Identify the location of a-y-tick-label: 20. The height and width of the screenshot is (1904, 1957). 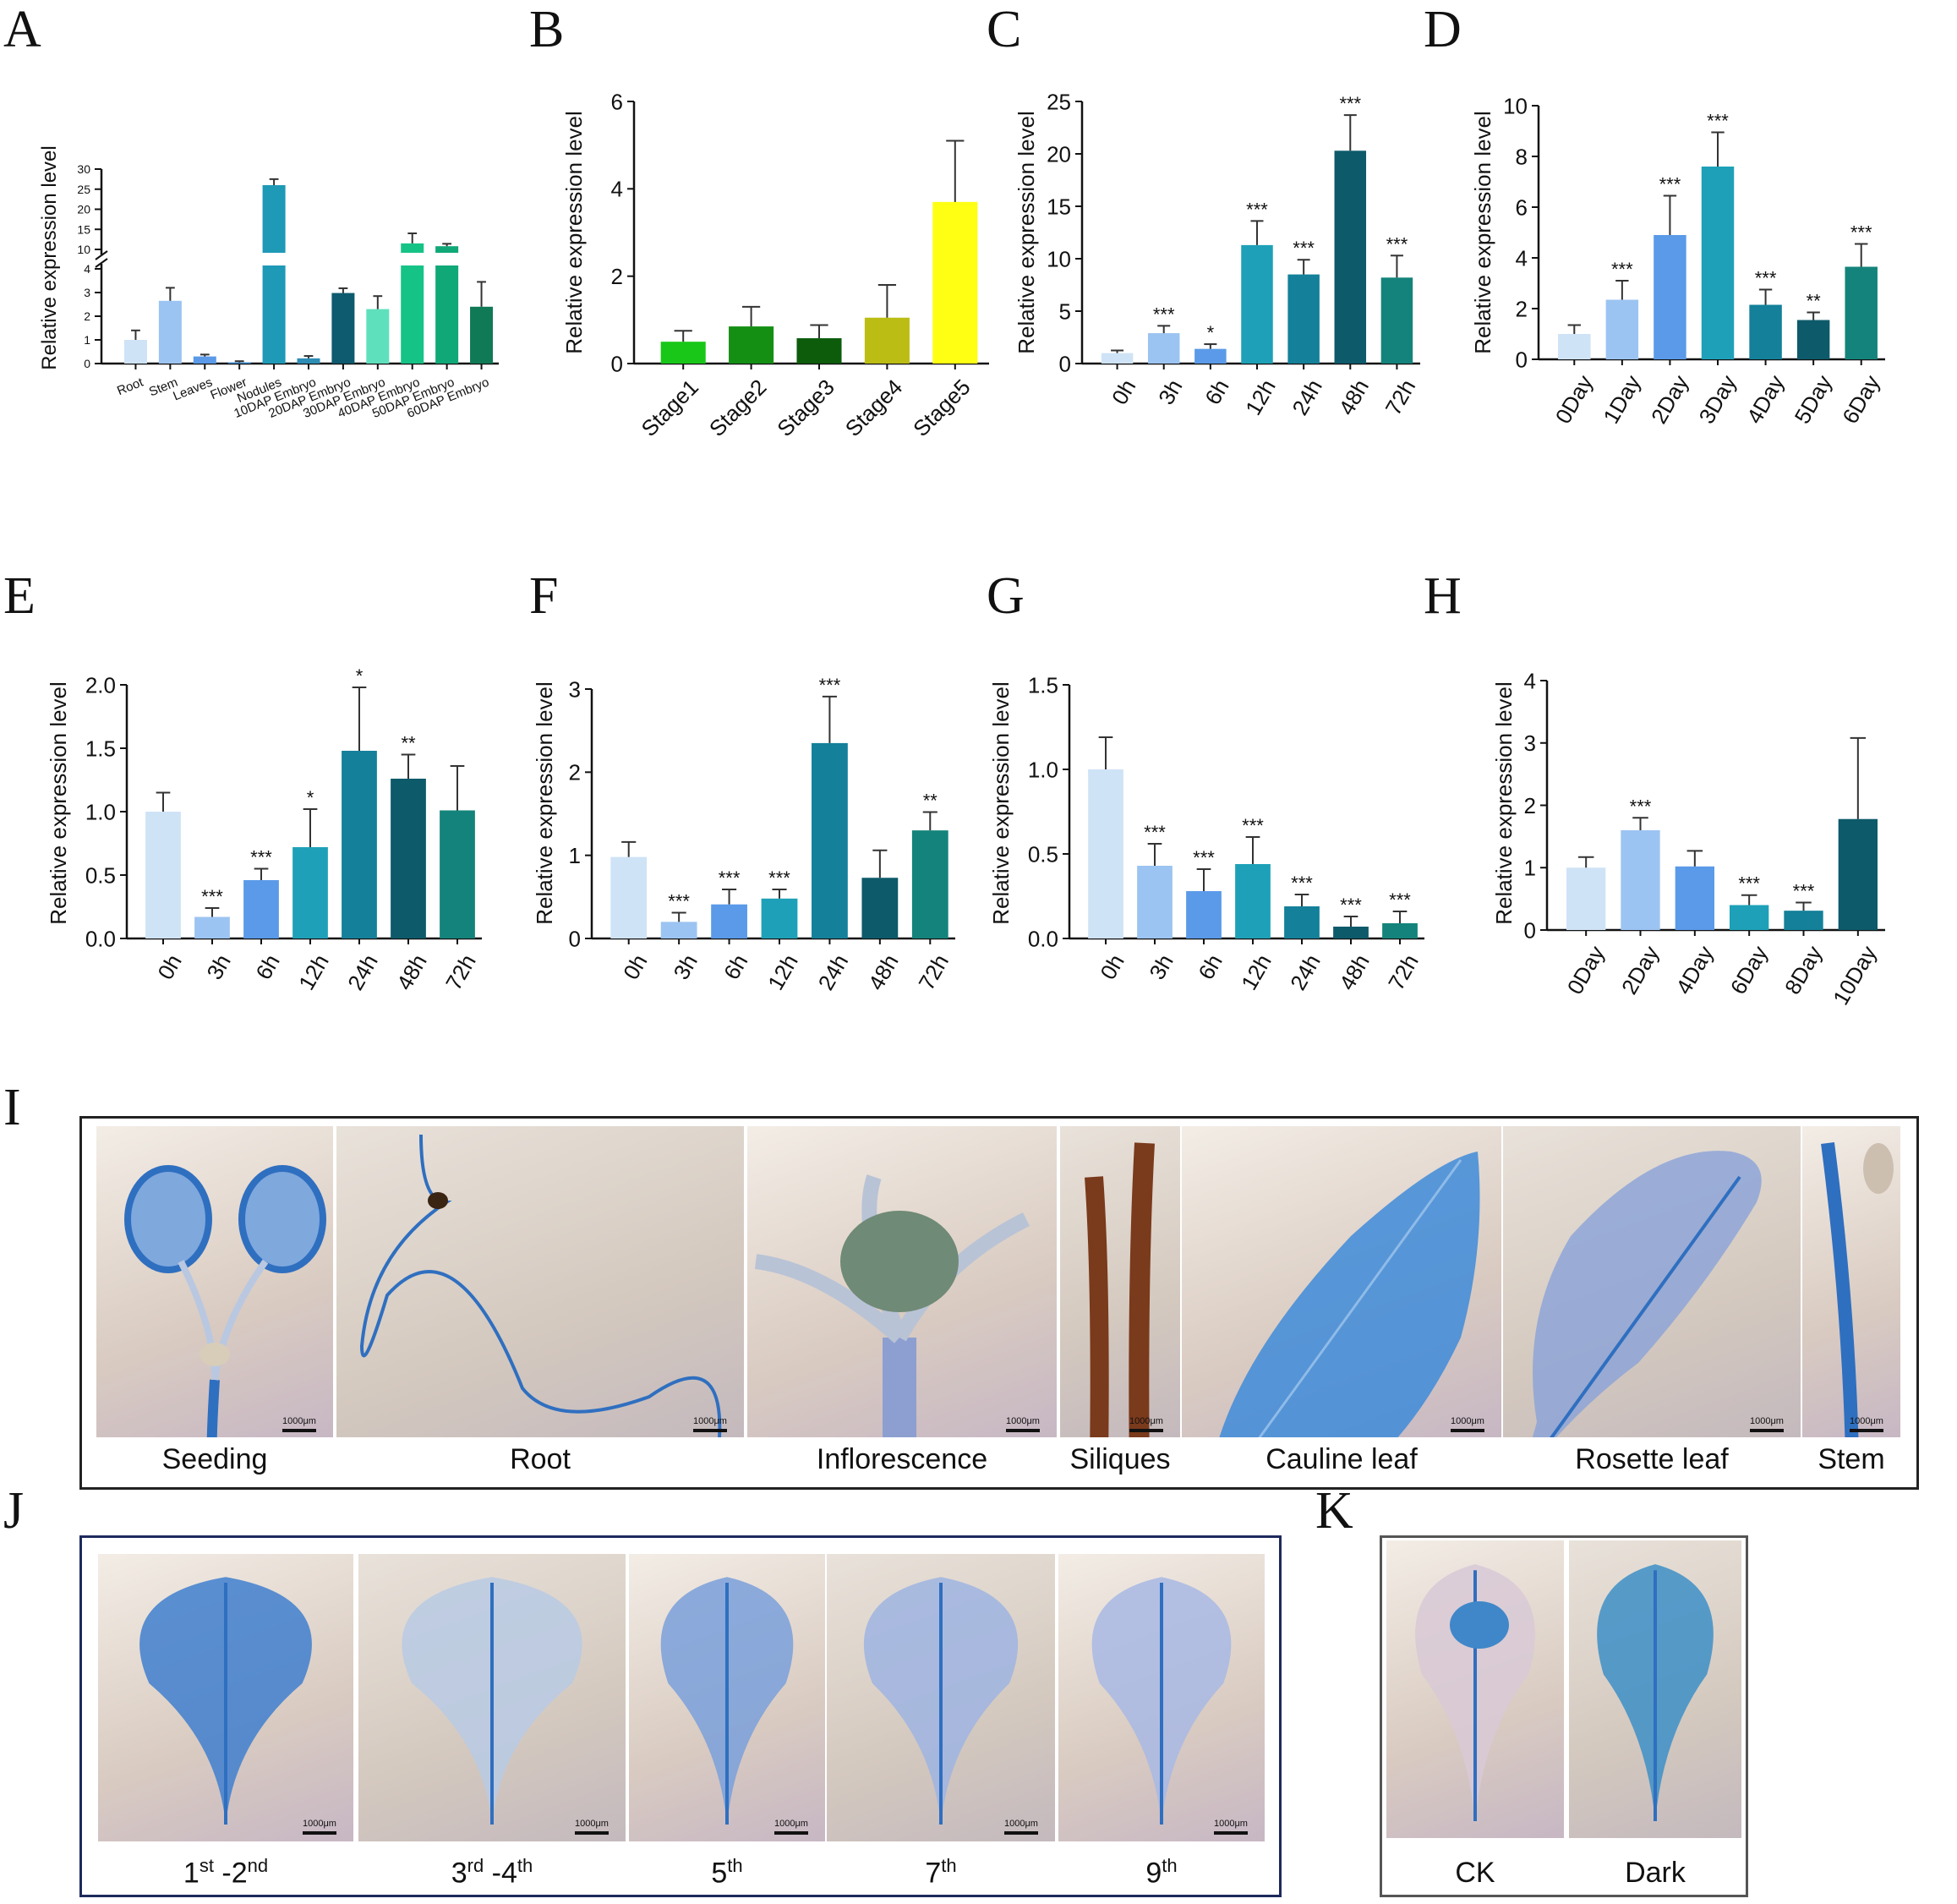
(83, 209).